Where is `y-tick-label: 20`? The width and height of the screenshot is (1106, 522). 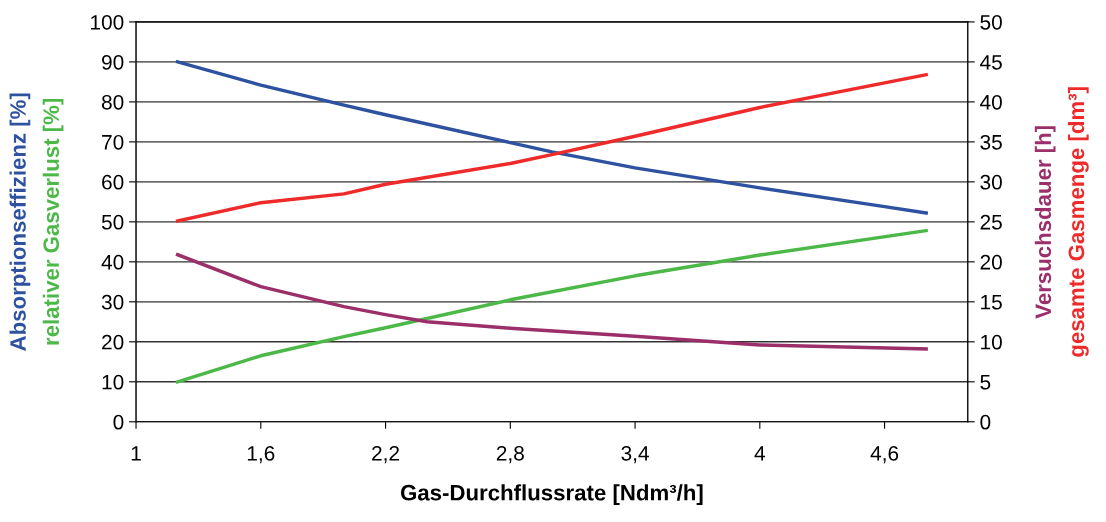
y-tick-label: 20 is located at coordinates (113, 342).